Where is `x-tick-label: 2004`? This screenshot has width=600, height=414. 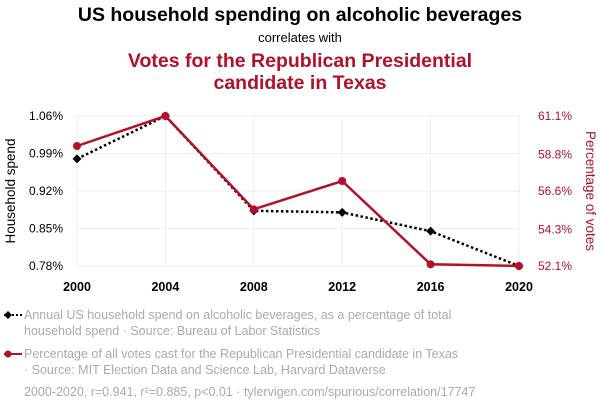 x-tick-label: 2004 is located at coordinates (165, 287).